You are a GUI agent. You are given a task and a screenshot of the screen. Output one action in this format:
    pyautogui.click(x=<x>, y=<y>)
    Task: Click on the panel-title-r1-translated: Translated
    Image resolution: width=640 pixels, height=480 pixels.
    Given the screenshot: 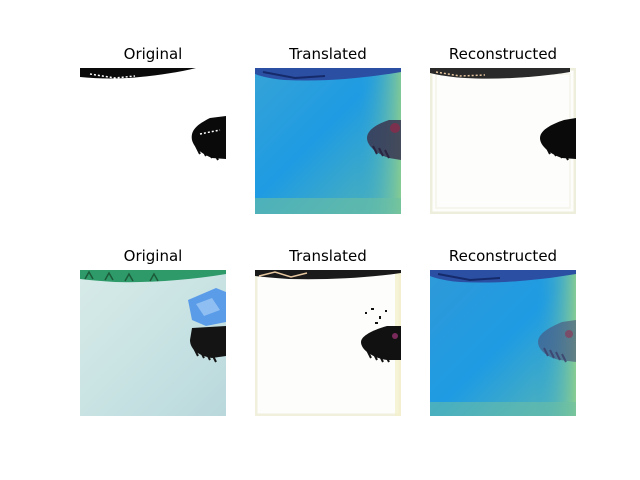 What is the action you would take?
    pyautogui.click(x=328, y=54)
    